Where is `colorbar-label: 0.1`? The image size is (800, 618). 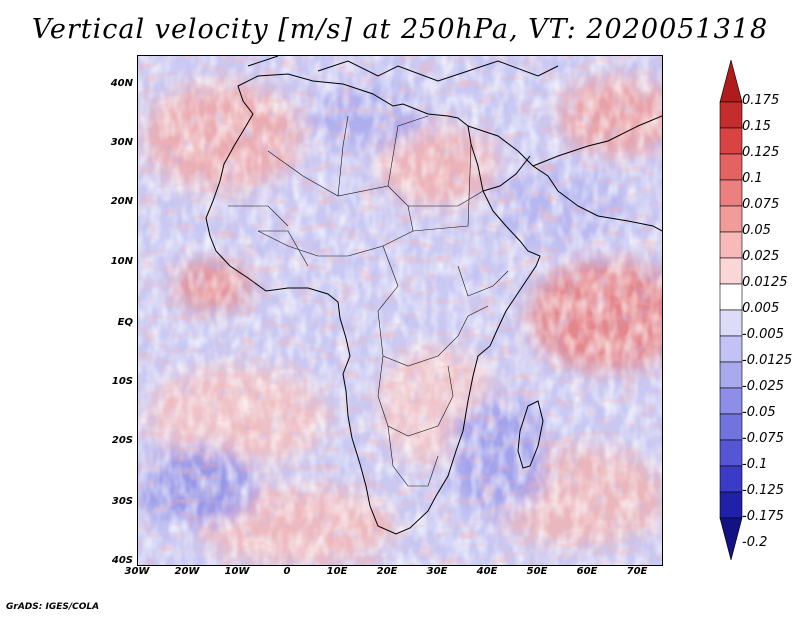 colorbar-label: 0.1 is located at coordinates (752, 178).